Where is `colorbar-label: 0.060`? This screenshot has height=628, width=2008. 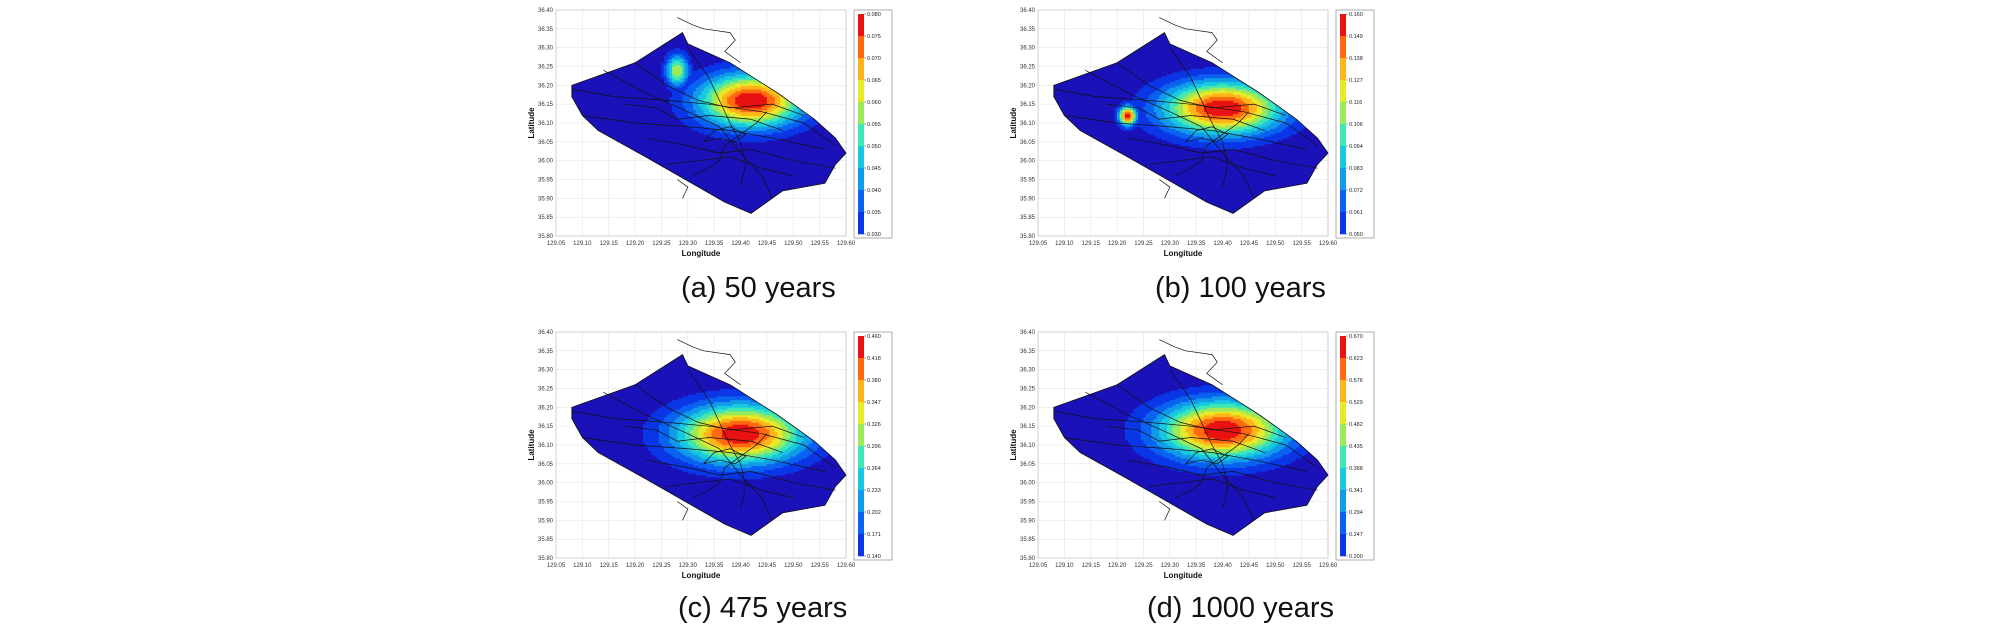 colorbar-label: 0.060 is located at coordinates (874, 103).